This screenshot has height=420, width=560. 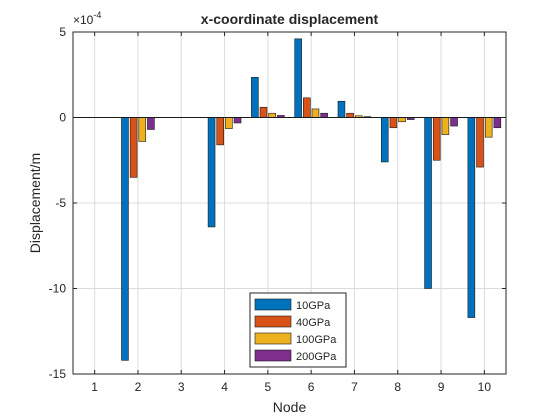 What do you see at coordinates (290, 407) in the screenshot?
I see `x-axis-label: Node` at bounding box center [290, 407].